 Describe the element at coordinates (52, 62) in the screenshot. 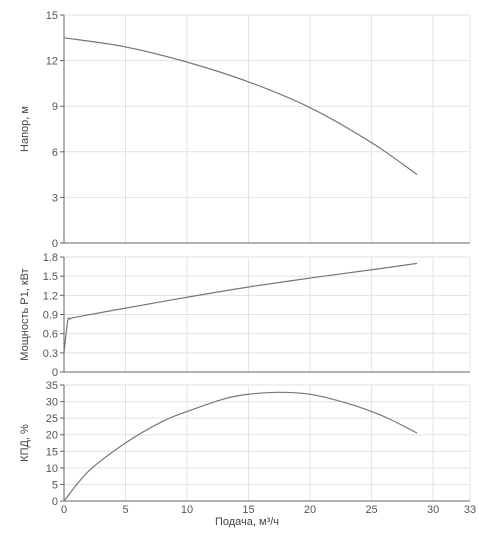

I see `y-tick-label: 12` at that location.